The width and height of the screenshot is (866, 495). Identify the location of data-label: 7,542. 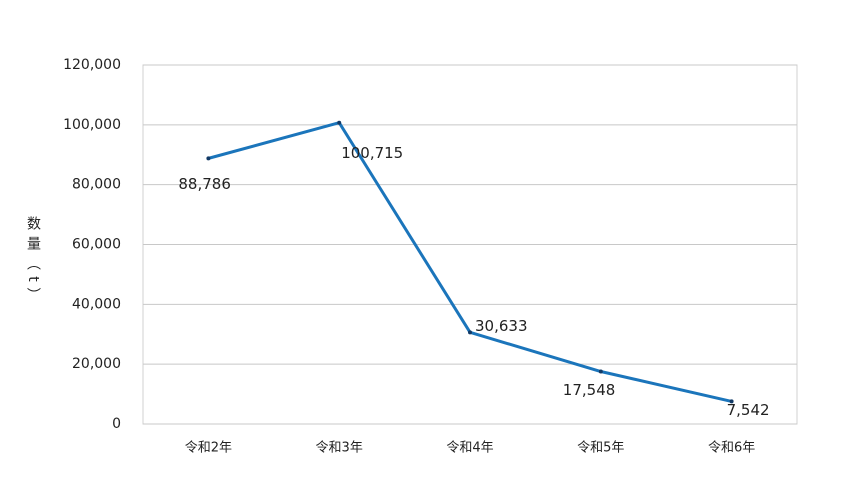
(748, 410).